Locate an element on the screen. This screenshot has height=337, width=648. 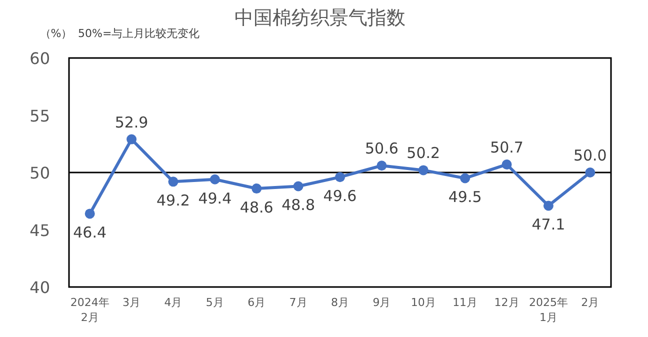
data-label: 49.6 is located at coordinates (340, 196).